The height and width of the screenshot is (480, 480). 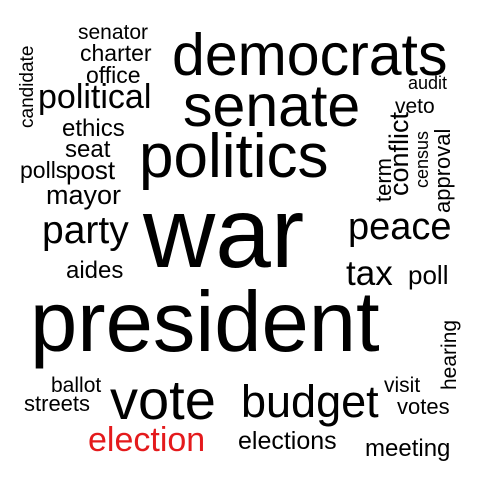 I want to click on word-ballot: ballot, so click(x=76, y=385).